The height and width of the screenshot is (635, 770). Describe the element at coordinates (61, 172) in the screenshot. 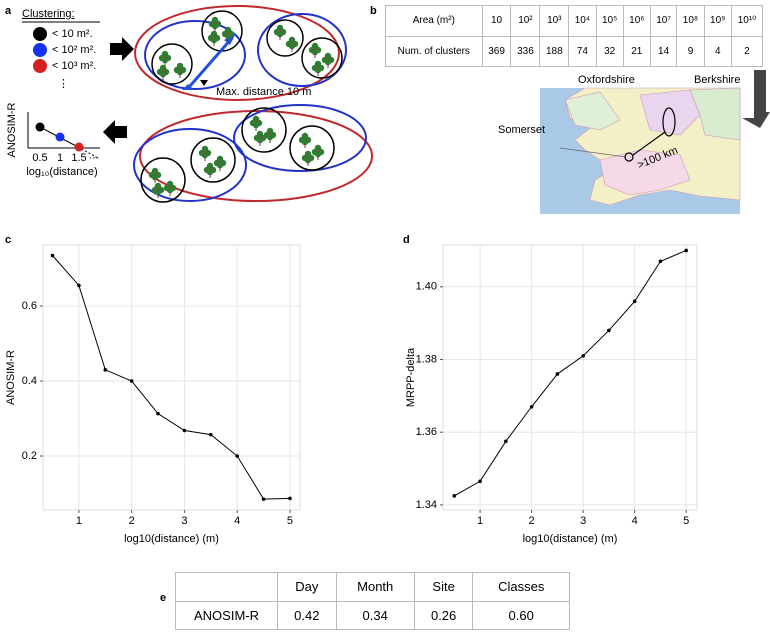

I see `mini-x-label: log₁₀(distance)` at that location.